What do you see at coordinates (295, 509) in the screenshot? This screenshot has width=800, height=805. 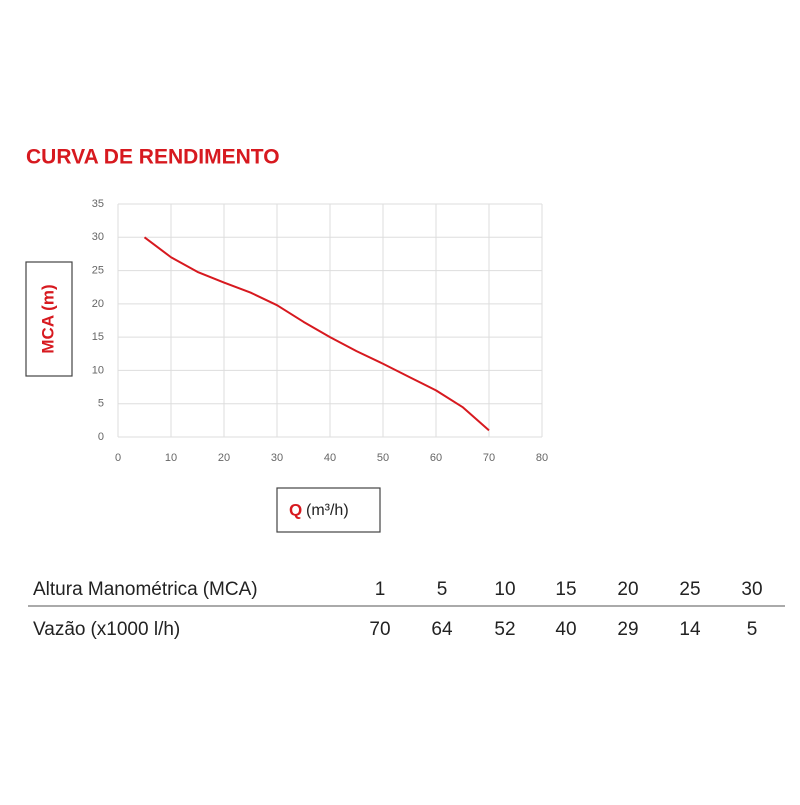 I see `x-axis-label: Q` at bounding box center [295, 509].